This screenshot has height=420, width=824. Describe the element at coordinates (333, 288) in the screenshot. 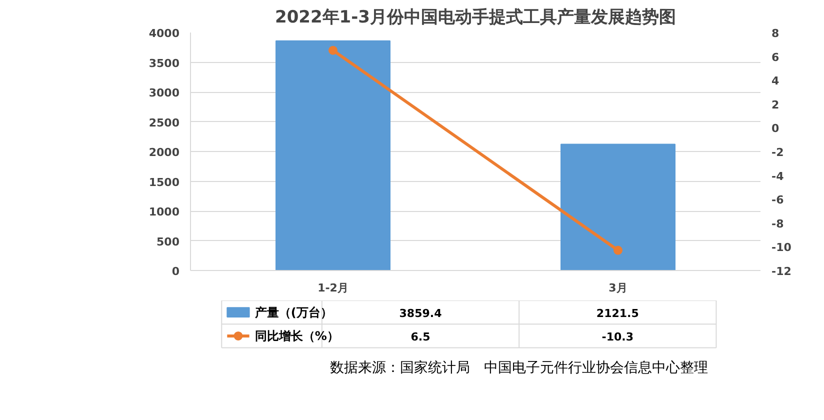

I see `x-tick-label: 1-2月` at that location.